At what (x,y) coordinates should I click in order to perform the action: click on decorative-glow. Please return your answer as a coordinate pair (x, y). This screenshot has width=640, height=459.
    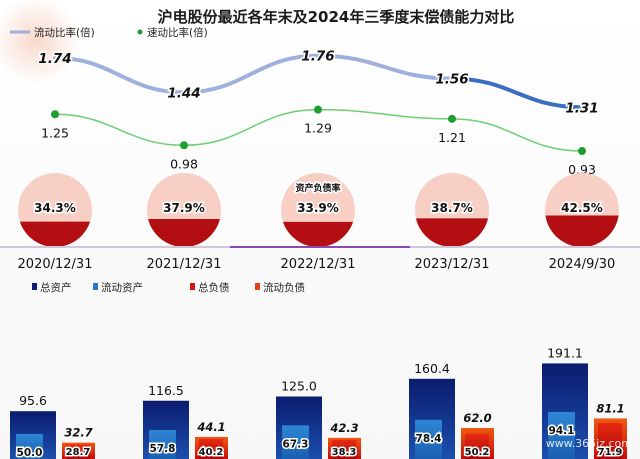
    Looking at the image, I should click on (40, 42).